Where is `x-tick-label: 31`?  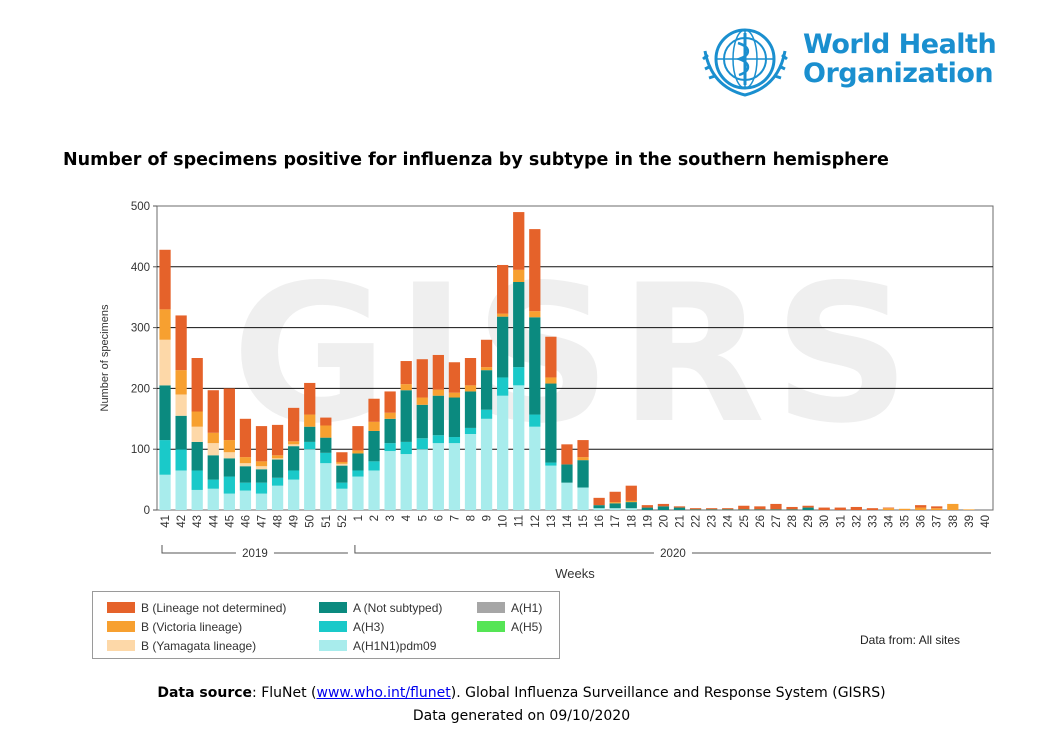
x-tick-label: 31 is located at coordinates (841, 521).